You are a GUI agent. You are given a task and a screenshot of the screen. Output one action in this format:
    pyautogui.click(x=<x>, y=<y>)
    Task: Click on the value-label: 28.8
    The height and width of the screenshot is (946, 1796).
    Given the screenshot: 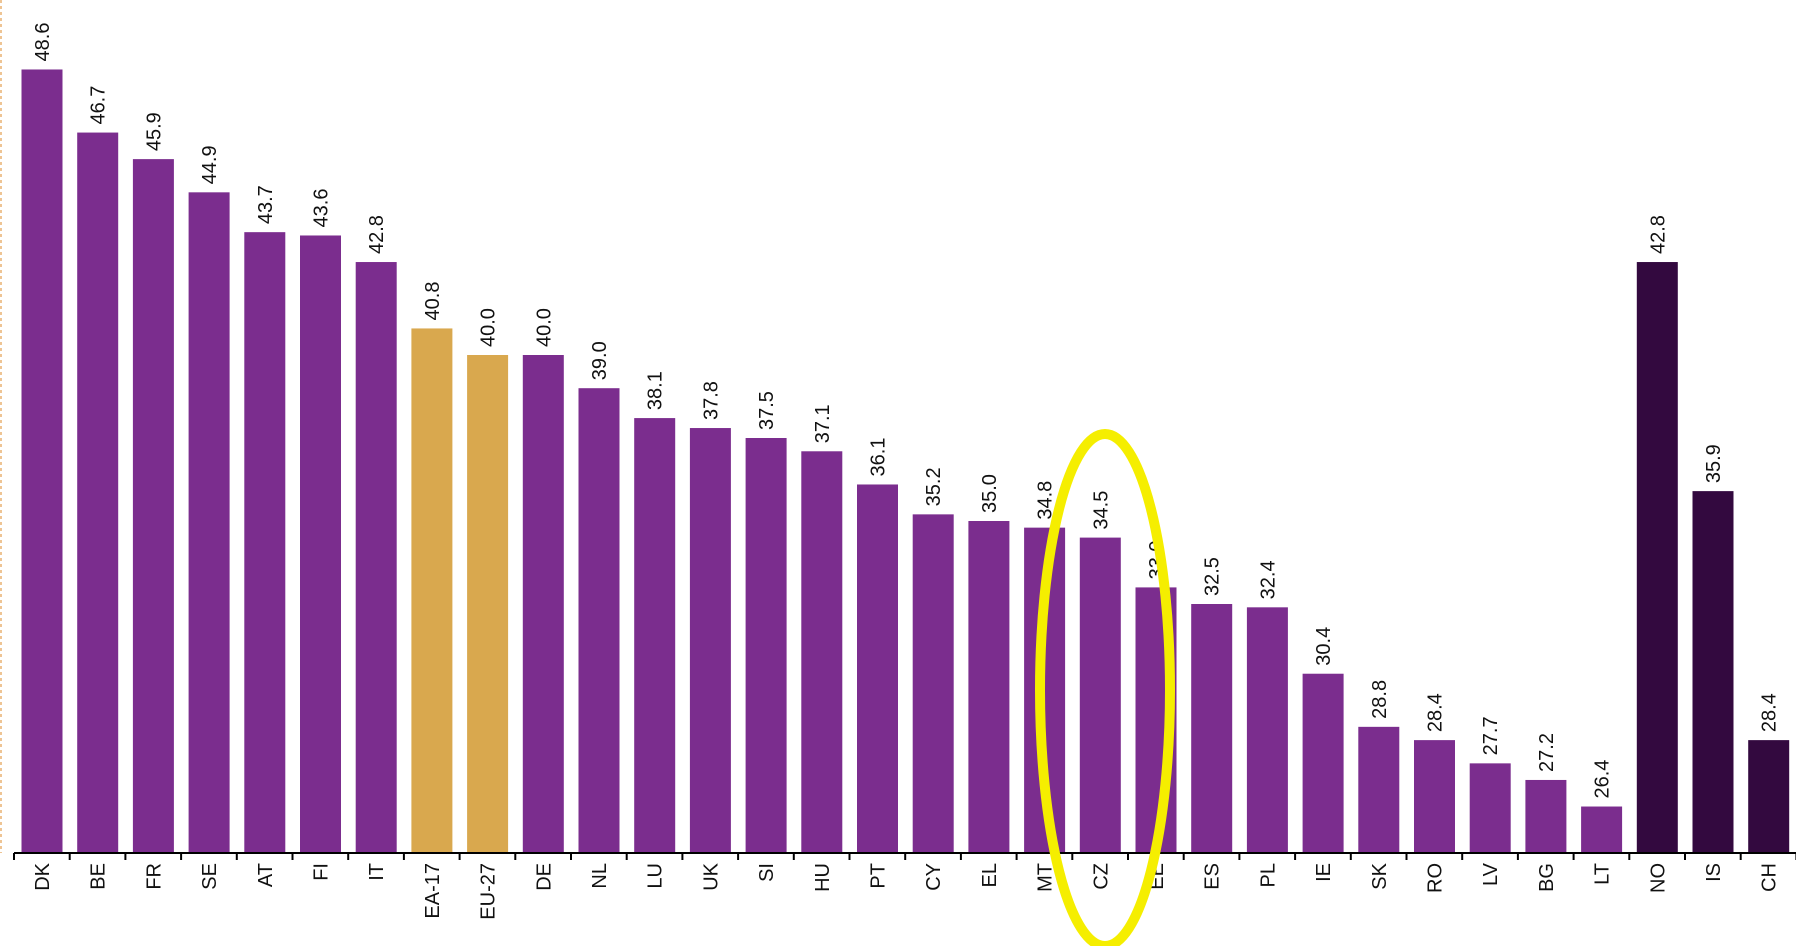 What is the action you would take?
    pyautogui.click(x=1380, y=699)
    